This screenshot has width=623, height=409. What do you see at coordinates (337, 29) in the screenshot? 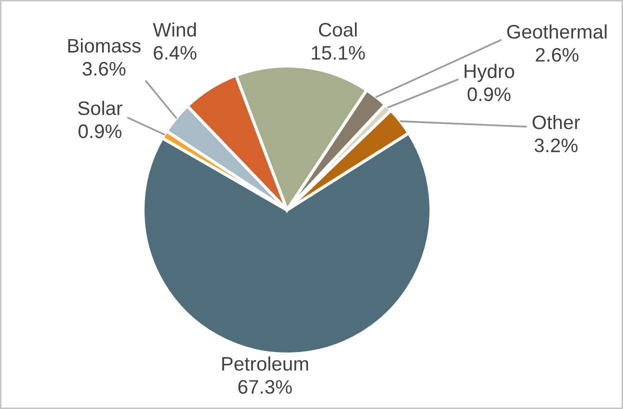
I see `slice-label: Coal` at bounding box center [337, 29].